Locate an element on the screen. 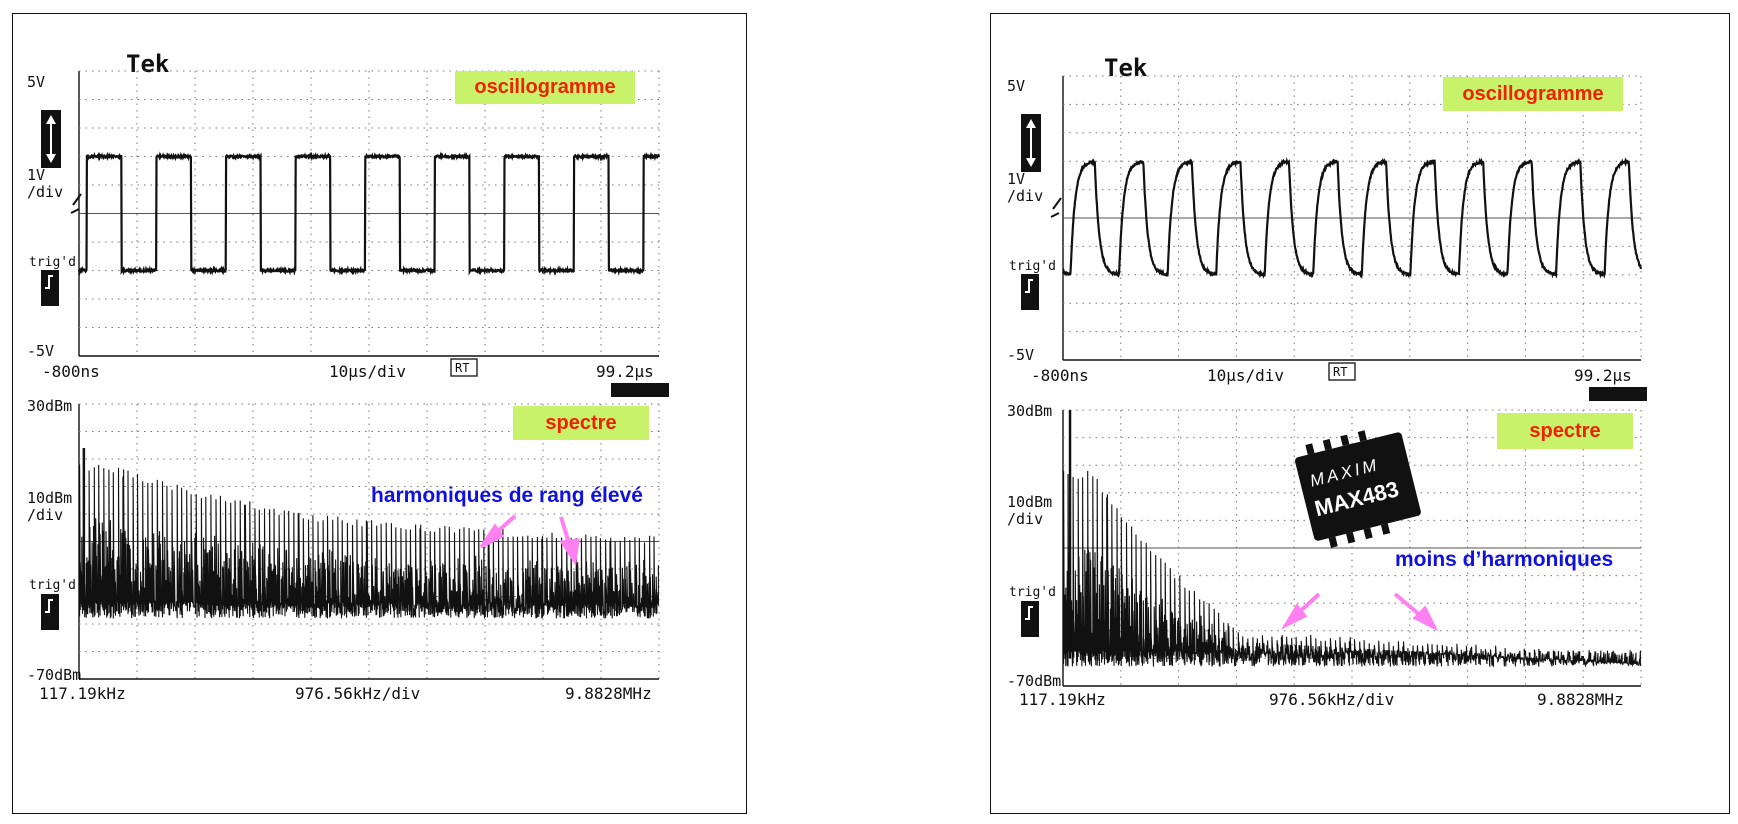 This screenshot has width=1738, height=824. trigger-level-icon is located at coordinates (1056, 207).